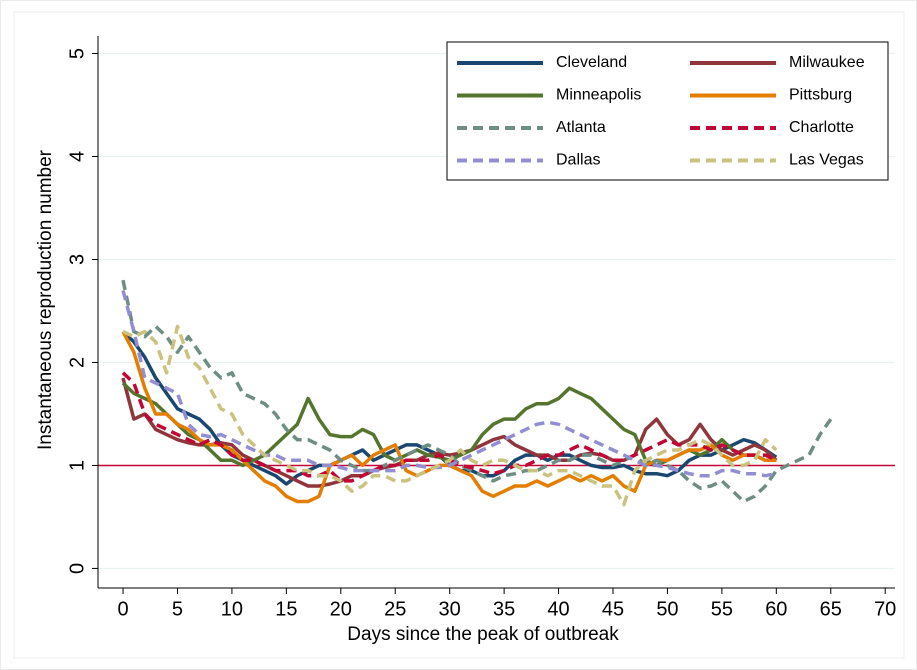  What do you see at coordinates (667, 609) in the screenshot?
I see `x-tick-label: 50` at bounding box center [667, 609].